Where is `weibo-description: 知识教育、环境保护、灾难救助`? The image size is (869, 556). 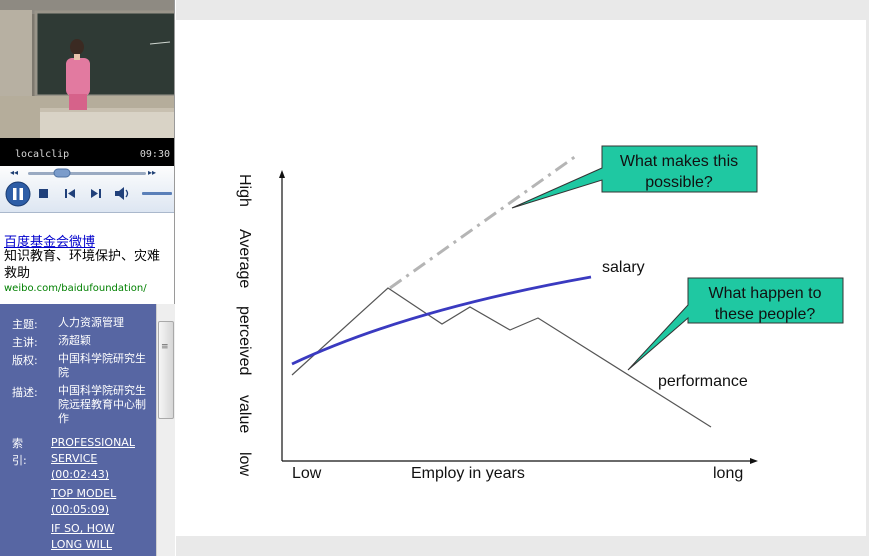 weibo-description: 知识教育、环境保护、灾难救助 is located at coordinates (82, 265).